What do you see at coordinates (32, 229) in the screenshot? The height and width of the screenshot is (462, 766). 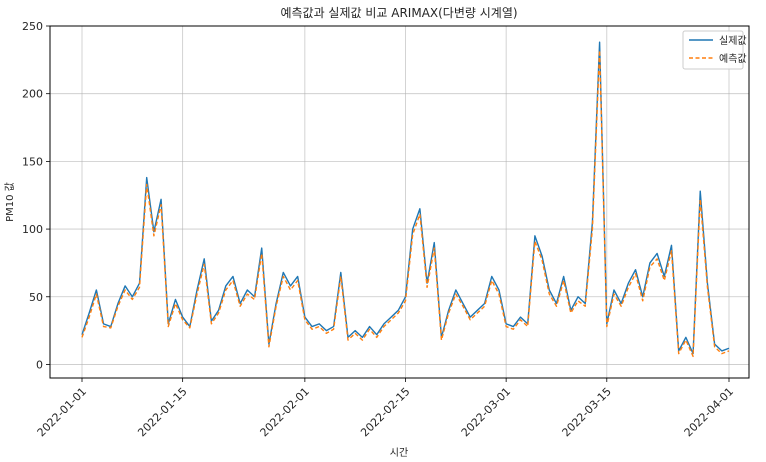 I see `y-tick-label: 100` at bounding box center [32, 229].